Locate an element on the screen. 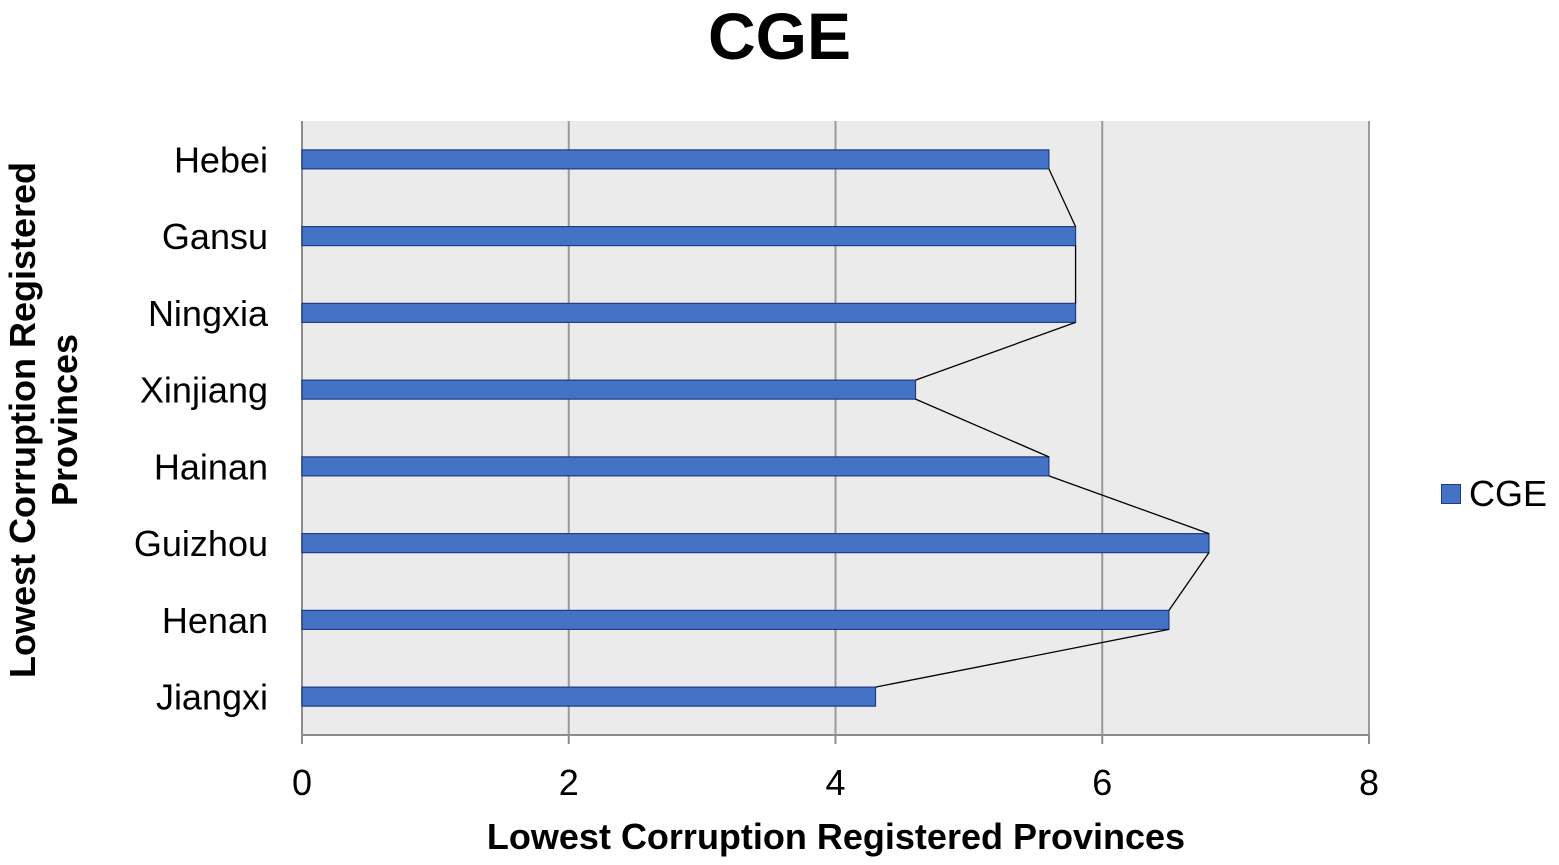 This screenshot has height=865, width=1559. legend-swatch is located at coordinates (1451, 494).